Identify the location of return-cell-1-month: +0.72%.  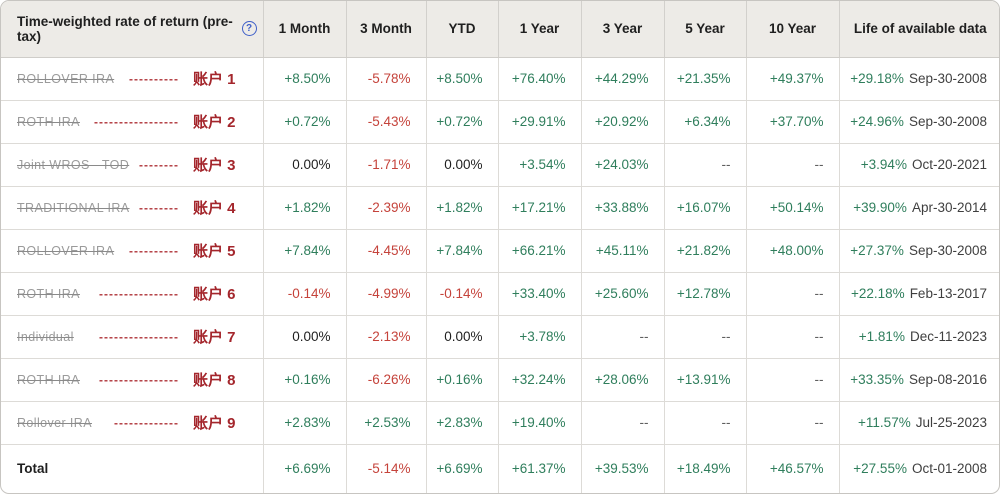
(304, 121).